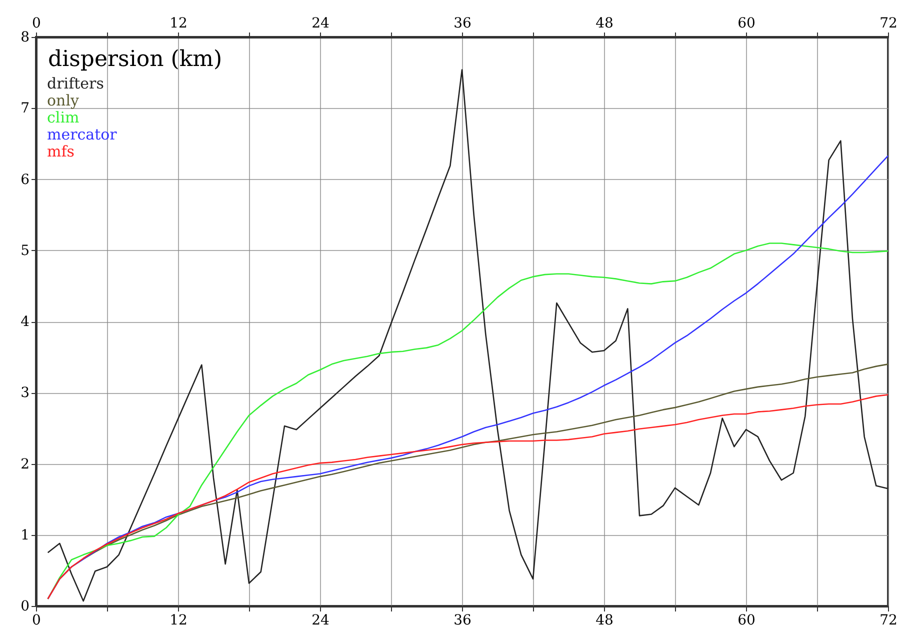 The height and width of the screenshot is (637, 905). Describe the element at coordinates (889, 24) in the screenshot. I see `x2-tick-label: 72` at that location.